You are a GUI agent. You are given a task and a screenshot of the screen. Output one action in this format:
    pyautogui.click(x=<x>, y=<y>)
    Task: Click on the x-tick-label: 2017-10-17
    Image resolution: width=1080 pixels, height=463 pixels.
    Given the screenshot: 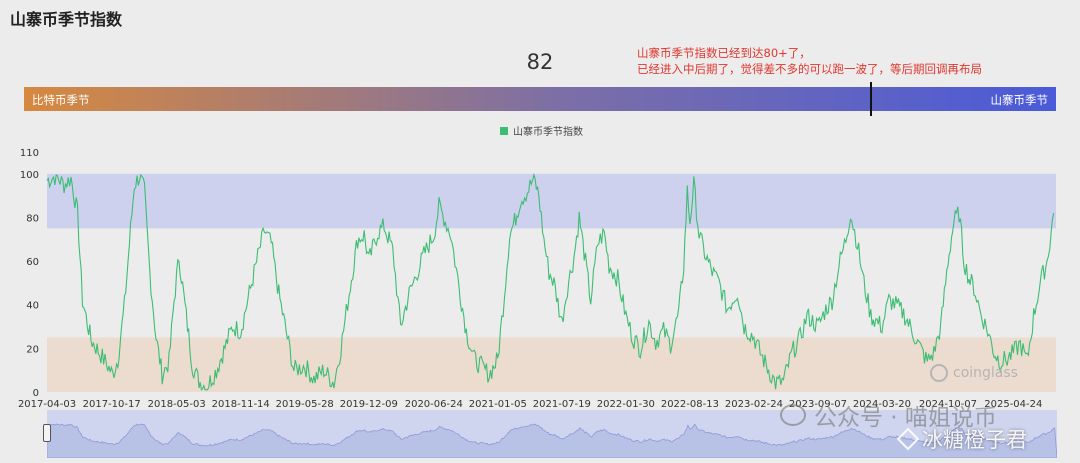 What is the action you would take?
    pyautogui.click(x=112, y=404)
    